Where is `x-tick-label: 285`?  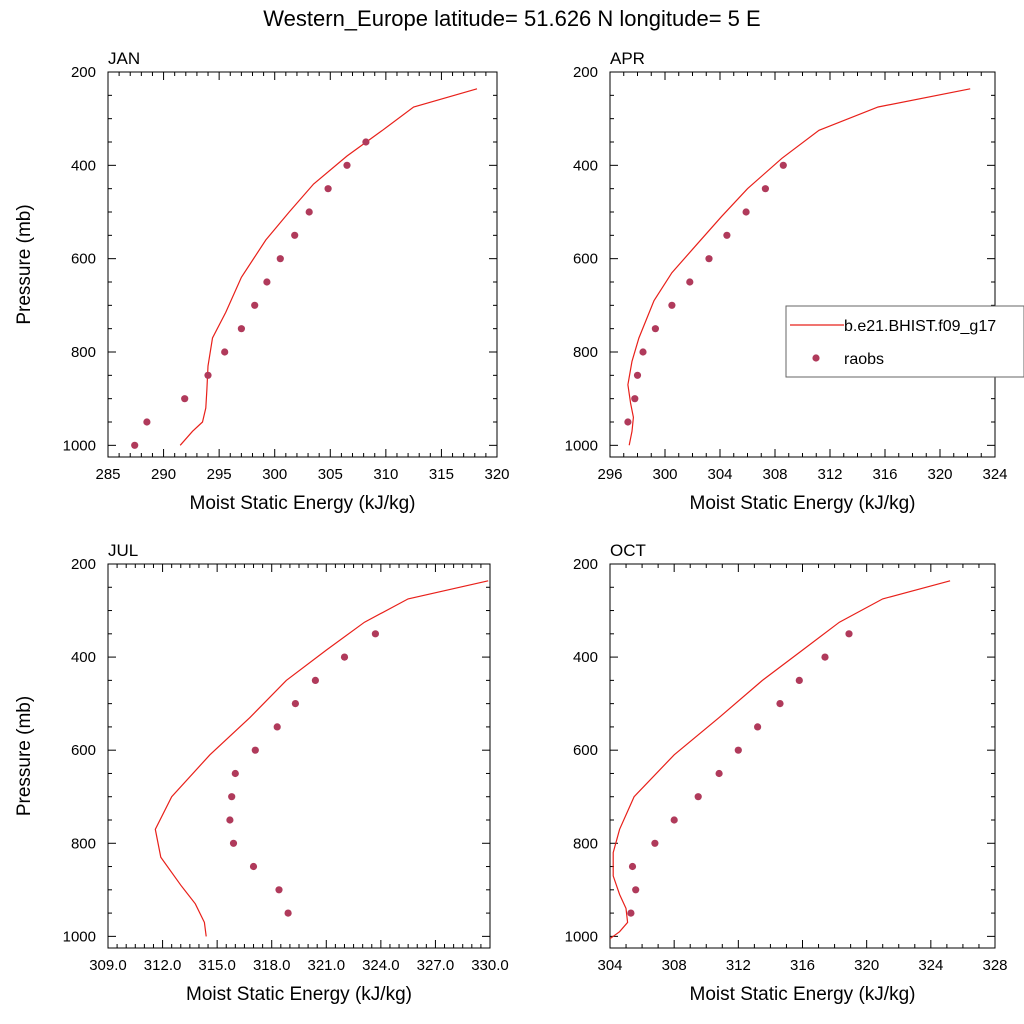
x-tick-label: 285 is located at coordinates (107, 474).